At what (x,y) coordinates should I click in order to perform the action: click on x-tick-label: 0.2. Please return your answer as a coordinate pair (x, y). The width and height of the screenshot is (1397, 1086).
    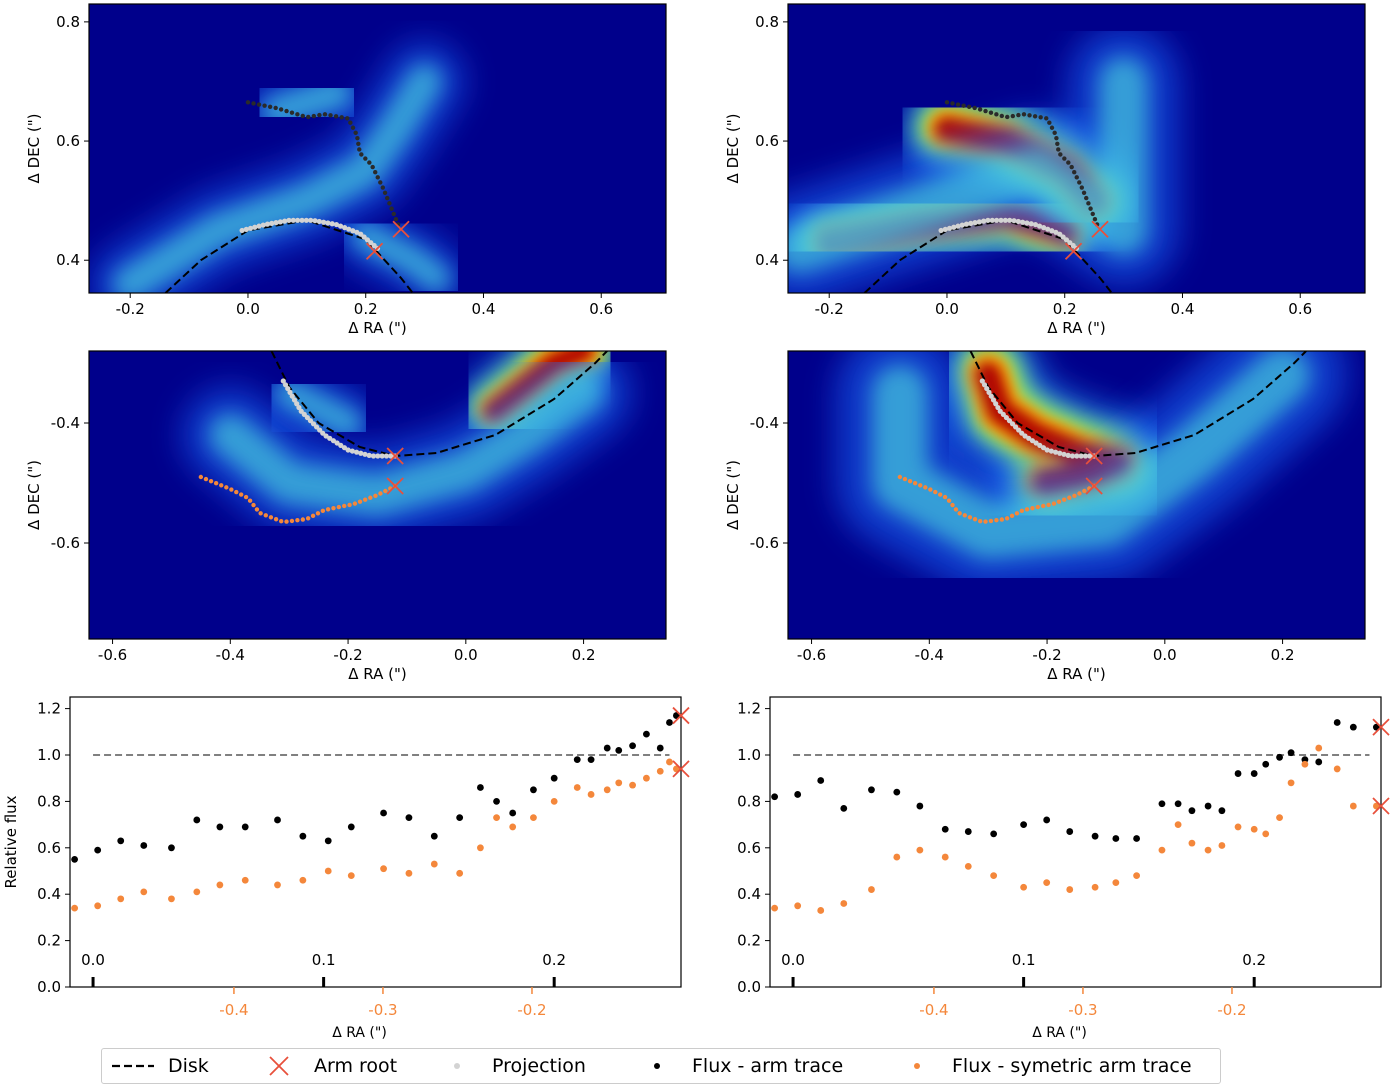
    Looking at the image, I should click on (584, 655).